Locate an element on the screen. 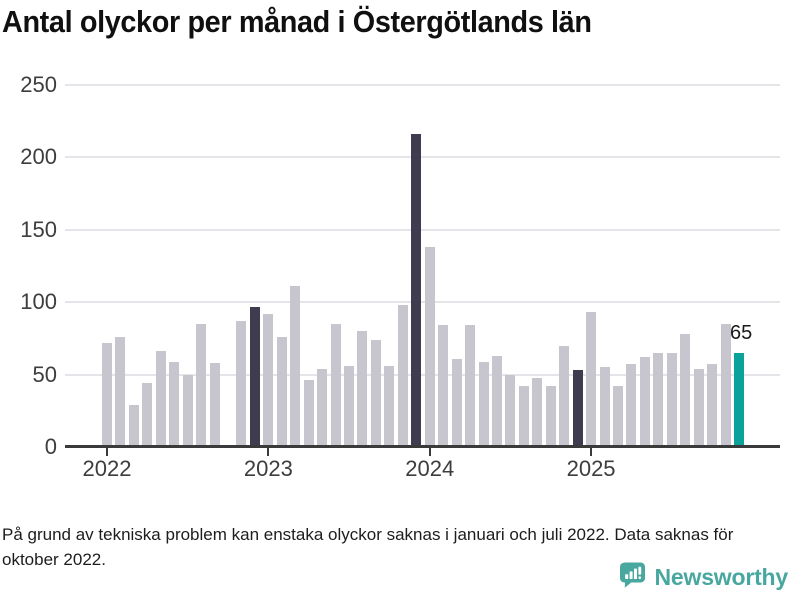 The height and width of the screenshot is (600, 800). newsworthy-speech-bubble-bar-chart-icon is located at coordinates (633, 577).